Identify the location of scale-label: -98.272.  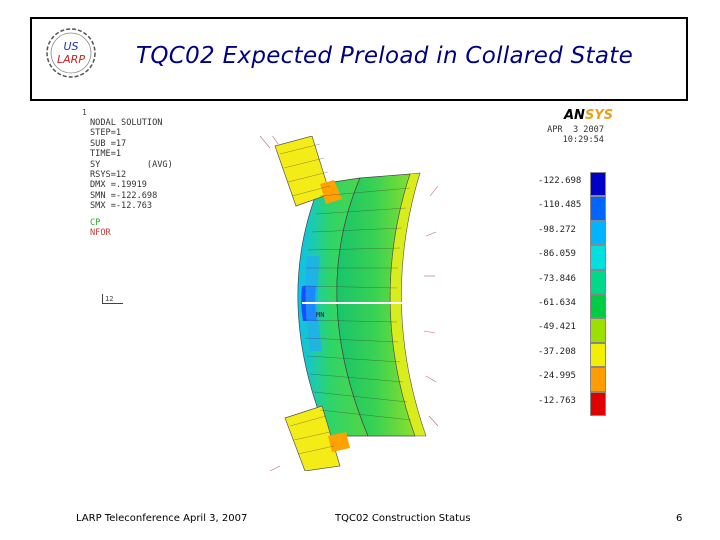
(557, 229).